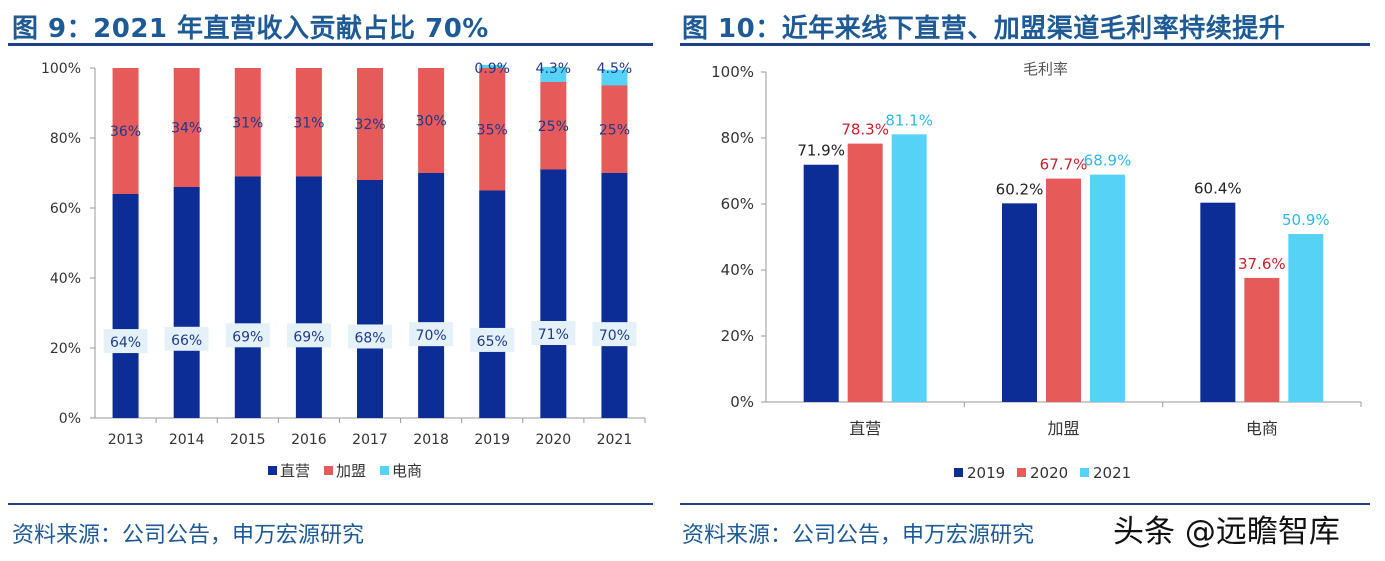  I want to click on bar-2020-加盟, so click(1063, 290).